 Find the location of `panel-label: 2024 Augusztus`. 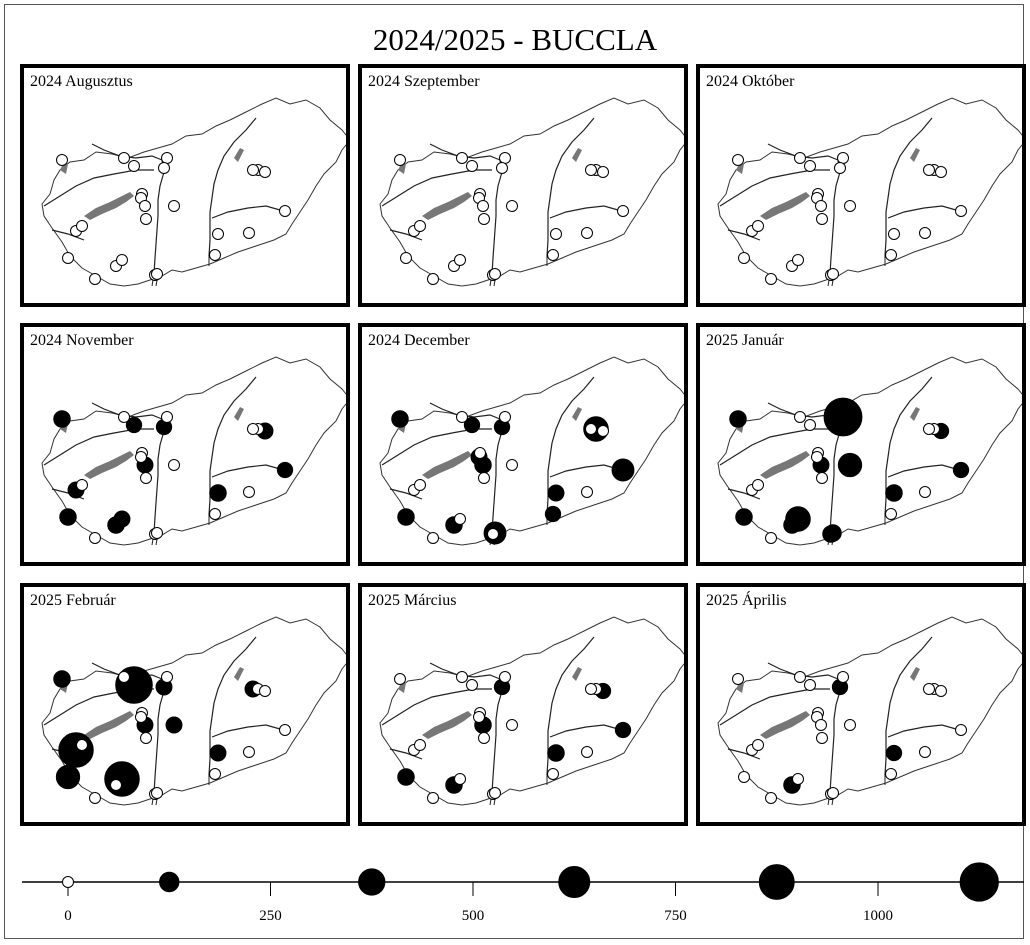

panel-label: 2024 Augusztus is located at coordinates (81, 82).